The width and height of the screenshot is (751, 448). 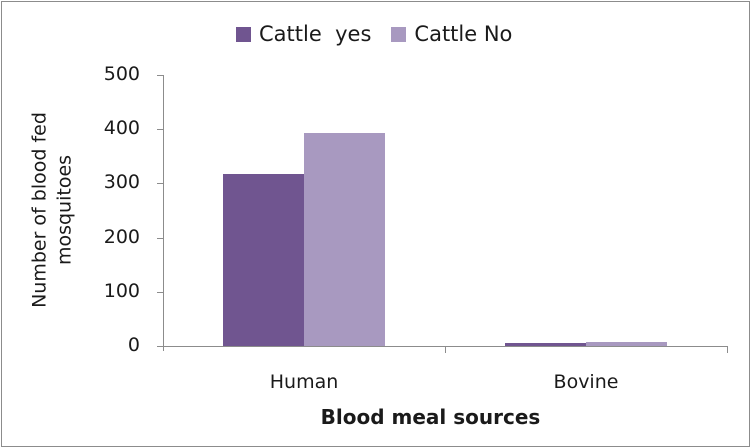 What do you see at coordinates (133, 345) in the screenshot?
I see `y-tick-label: 0` at bounding box center [133, 345].